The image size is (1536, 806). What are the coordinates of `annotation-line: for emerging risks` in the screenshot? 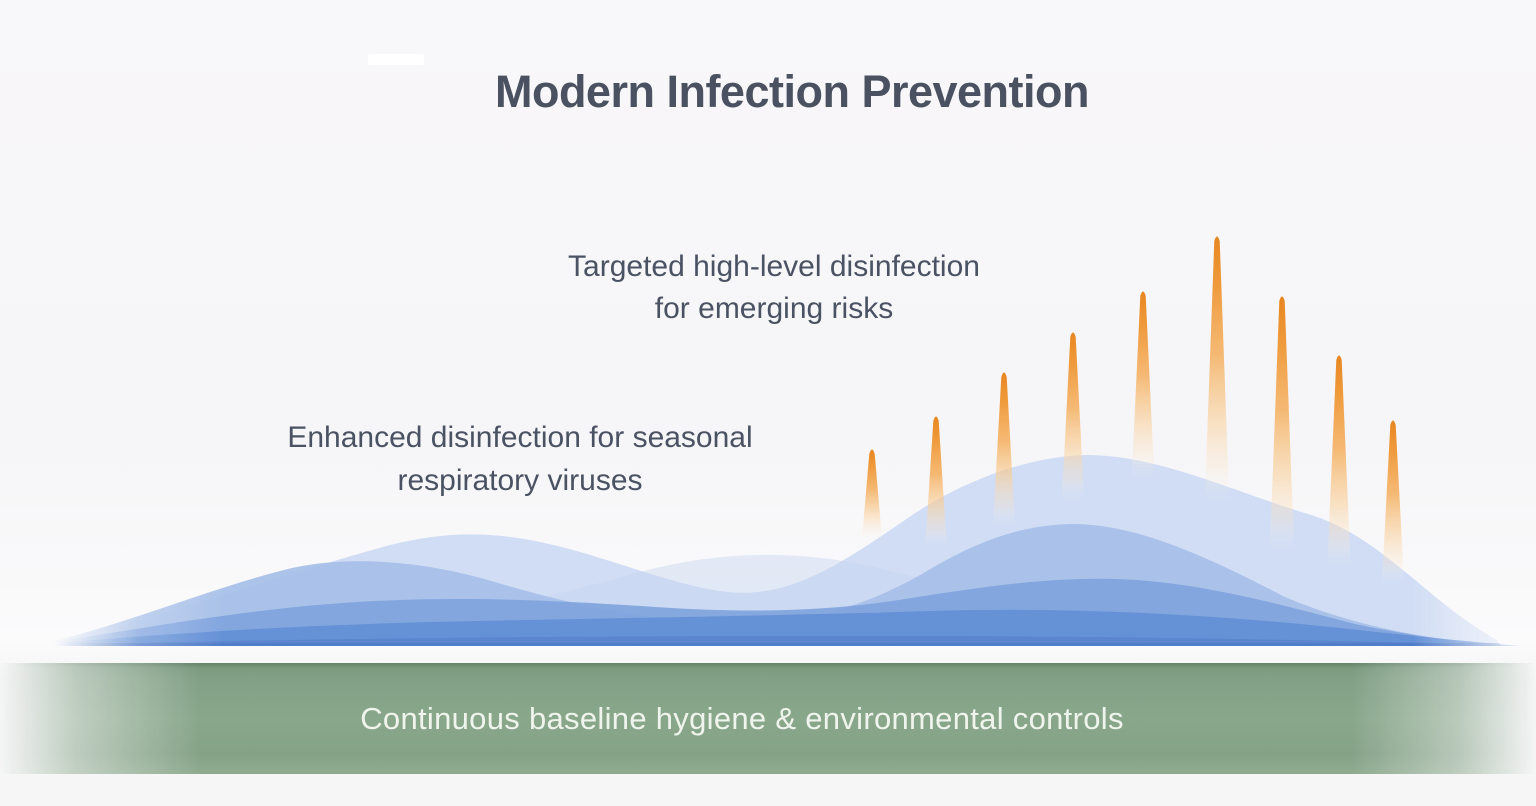 It's located at (774, 308).